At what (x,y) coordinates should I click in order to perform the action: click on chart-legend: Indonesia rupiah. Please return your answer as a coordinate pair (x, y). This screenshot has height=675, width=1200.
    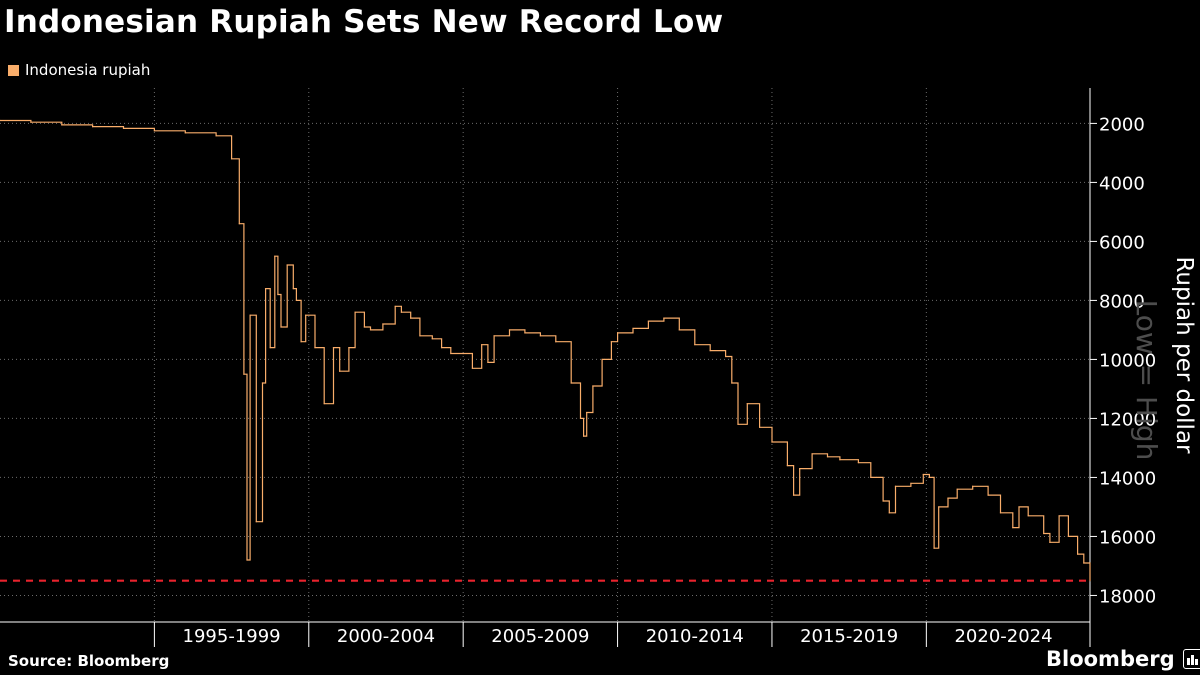
    Looking at the image, I should click on (79, 70).